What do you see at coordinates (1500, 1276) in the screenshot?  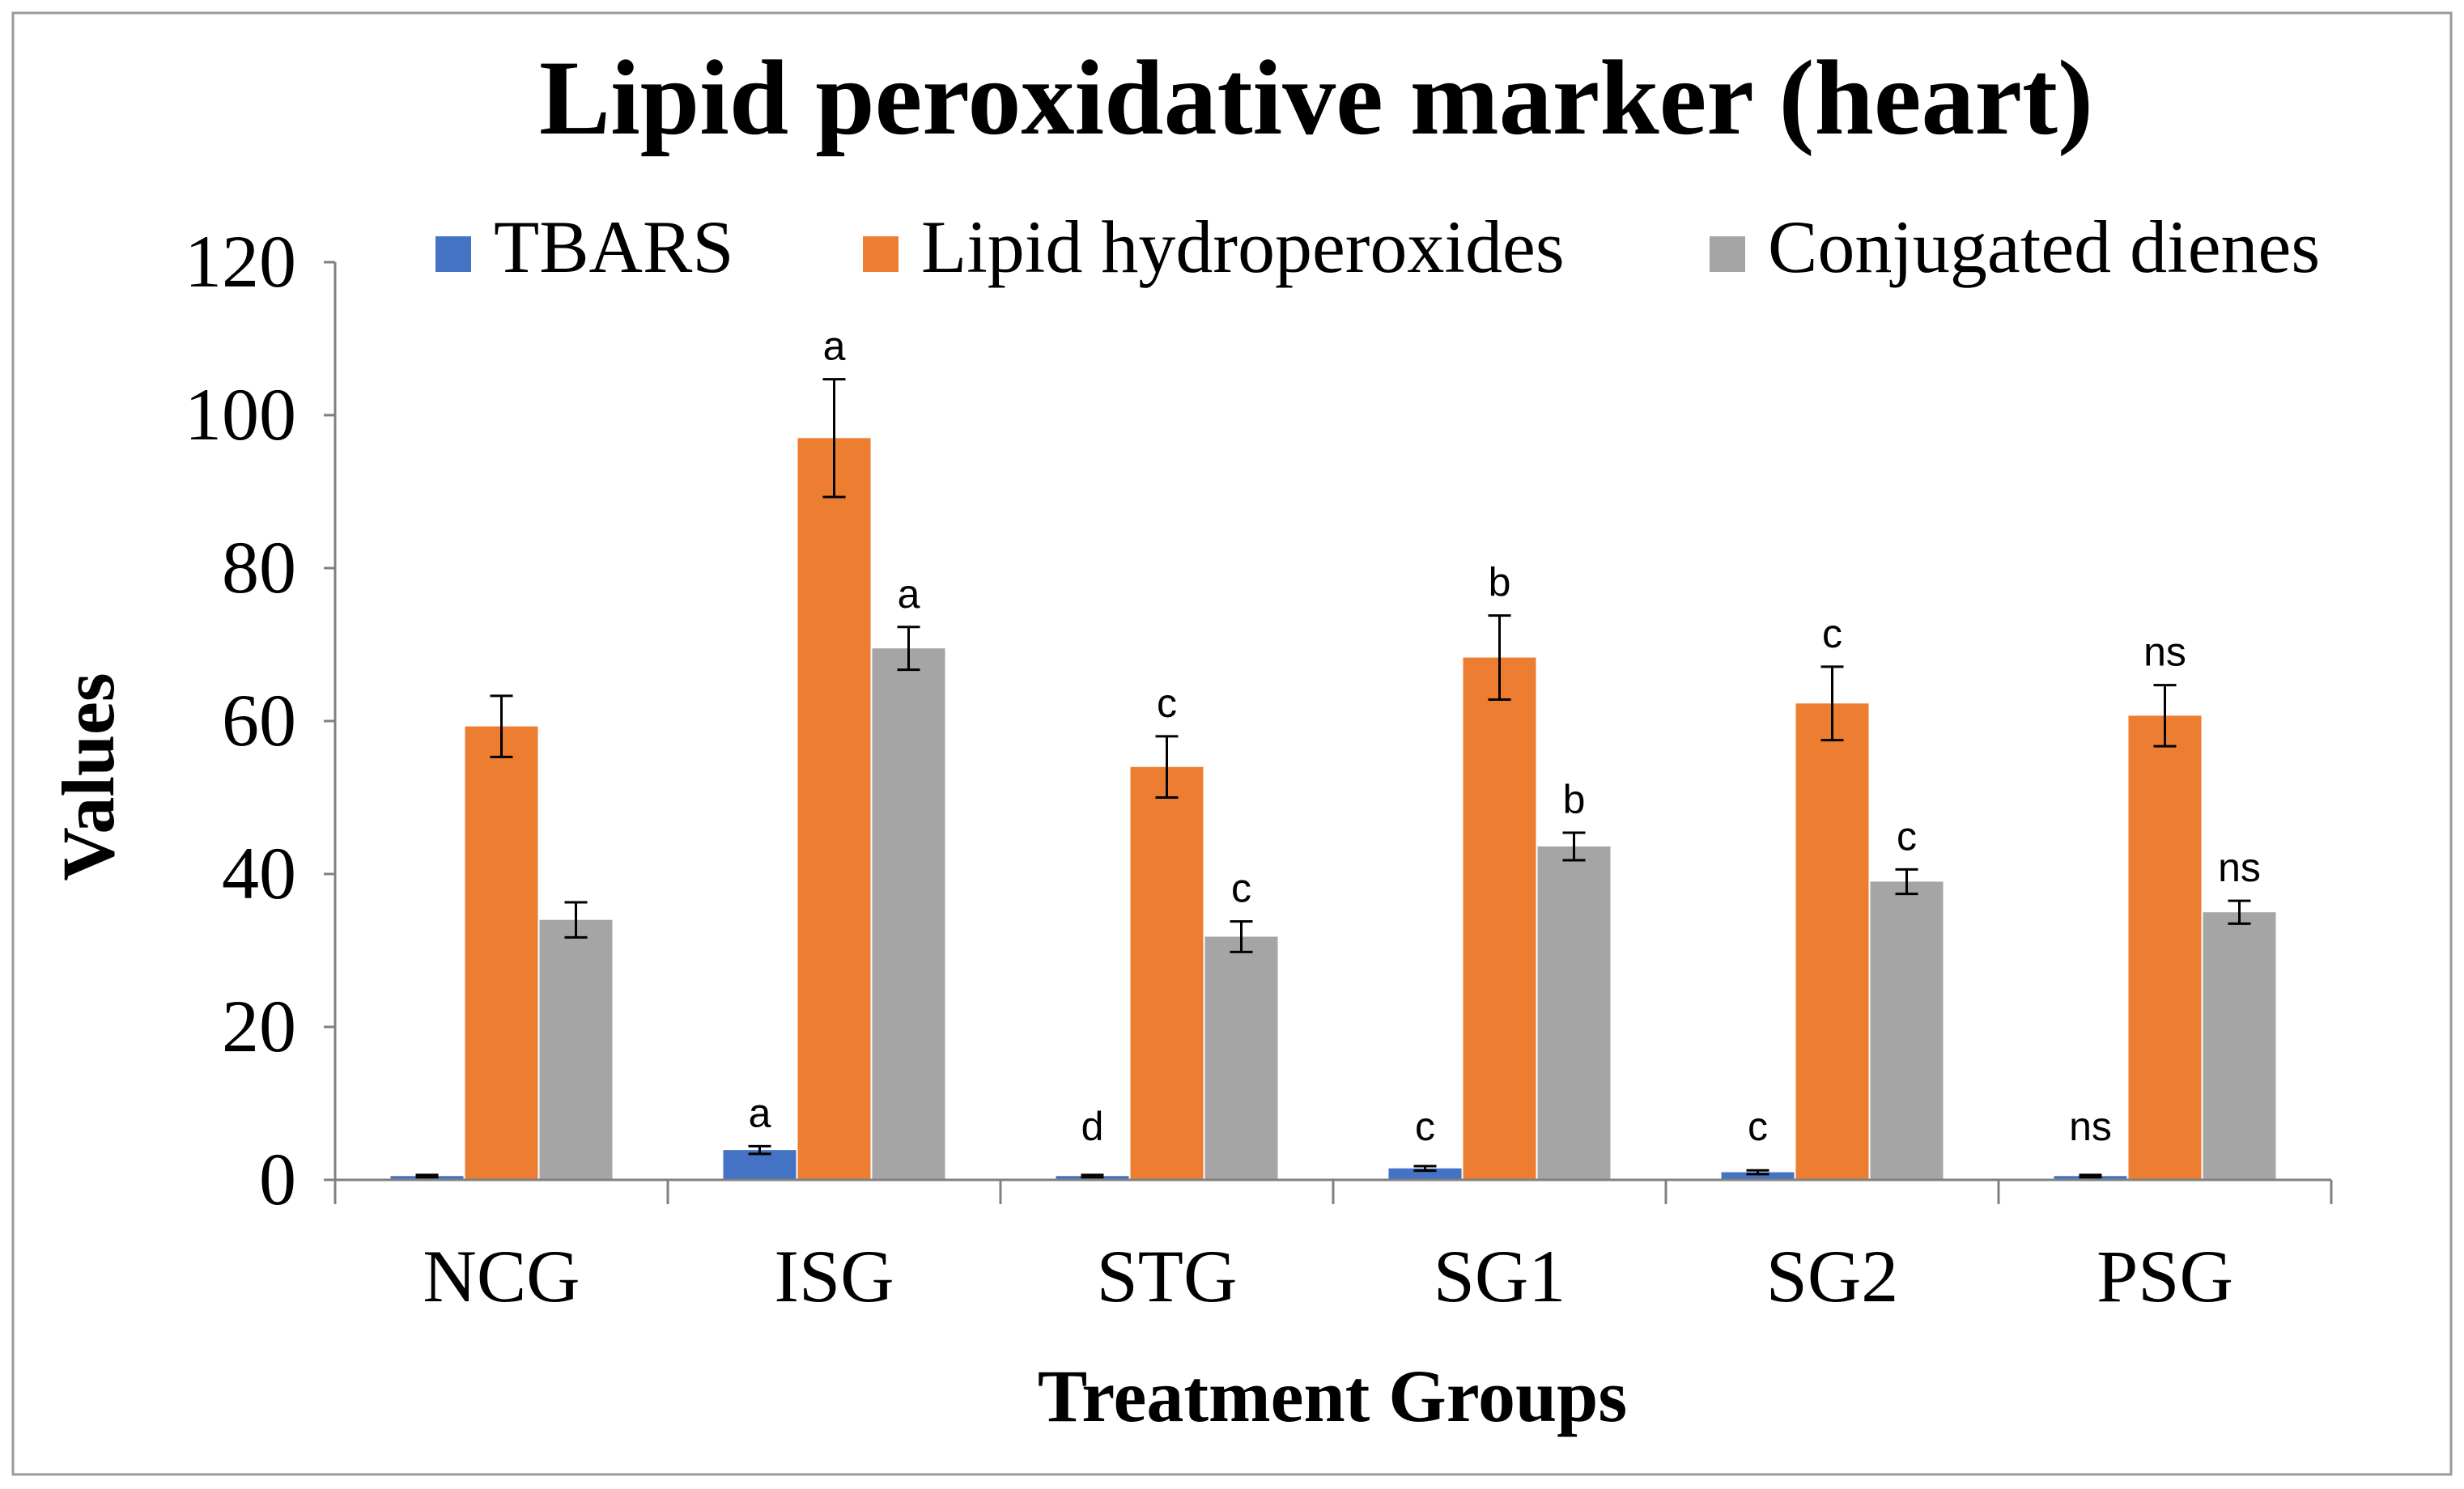 I see `x-tick-label: SG1` at bounding box center [1500, 1276].